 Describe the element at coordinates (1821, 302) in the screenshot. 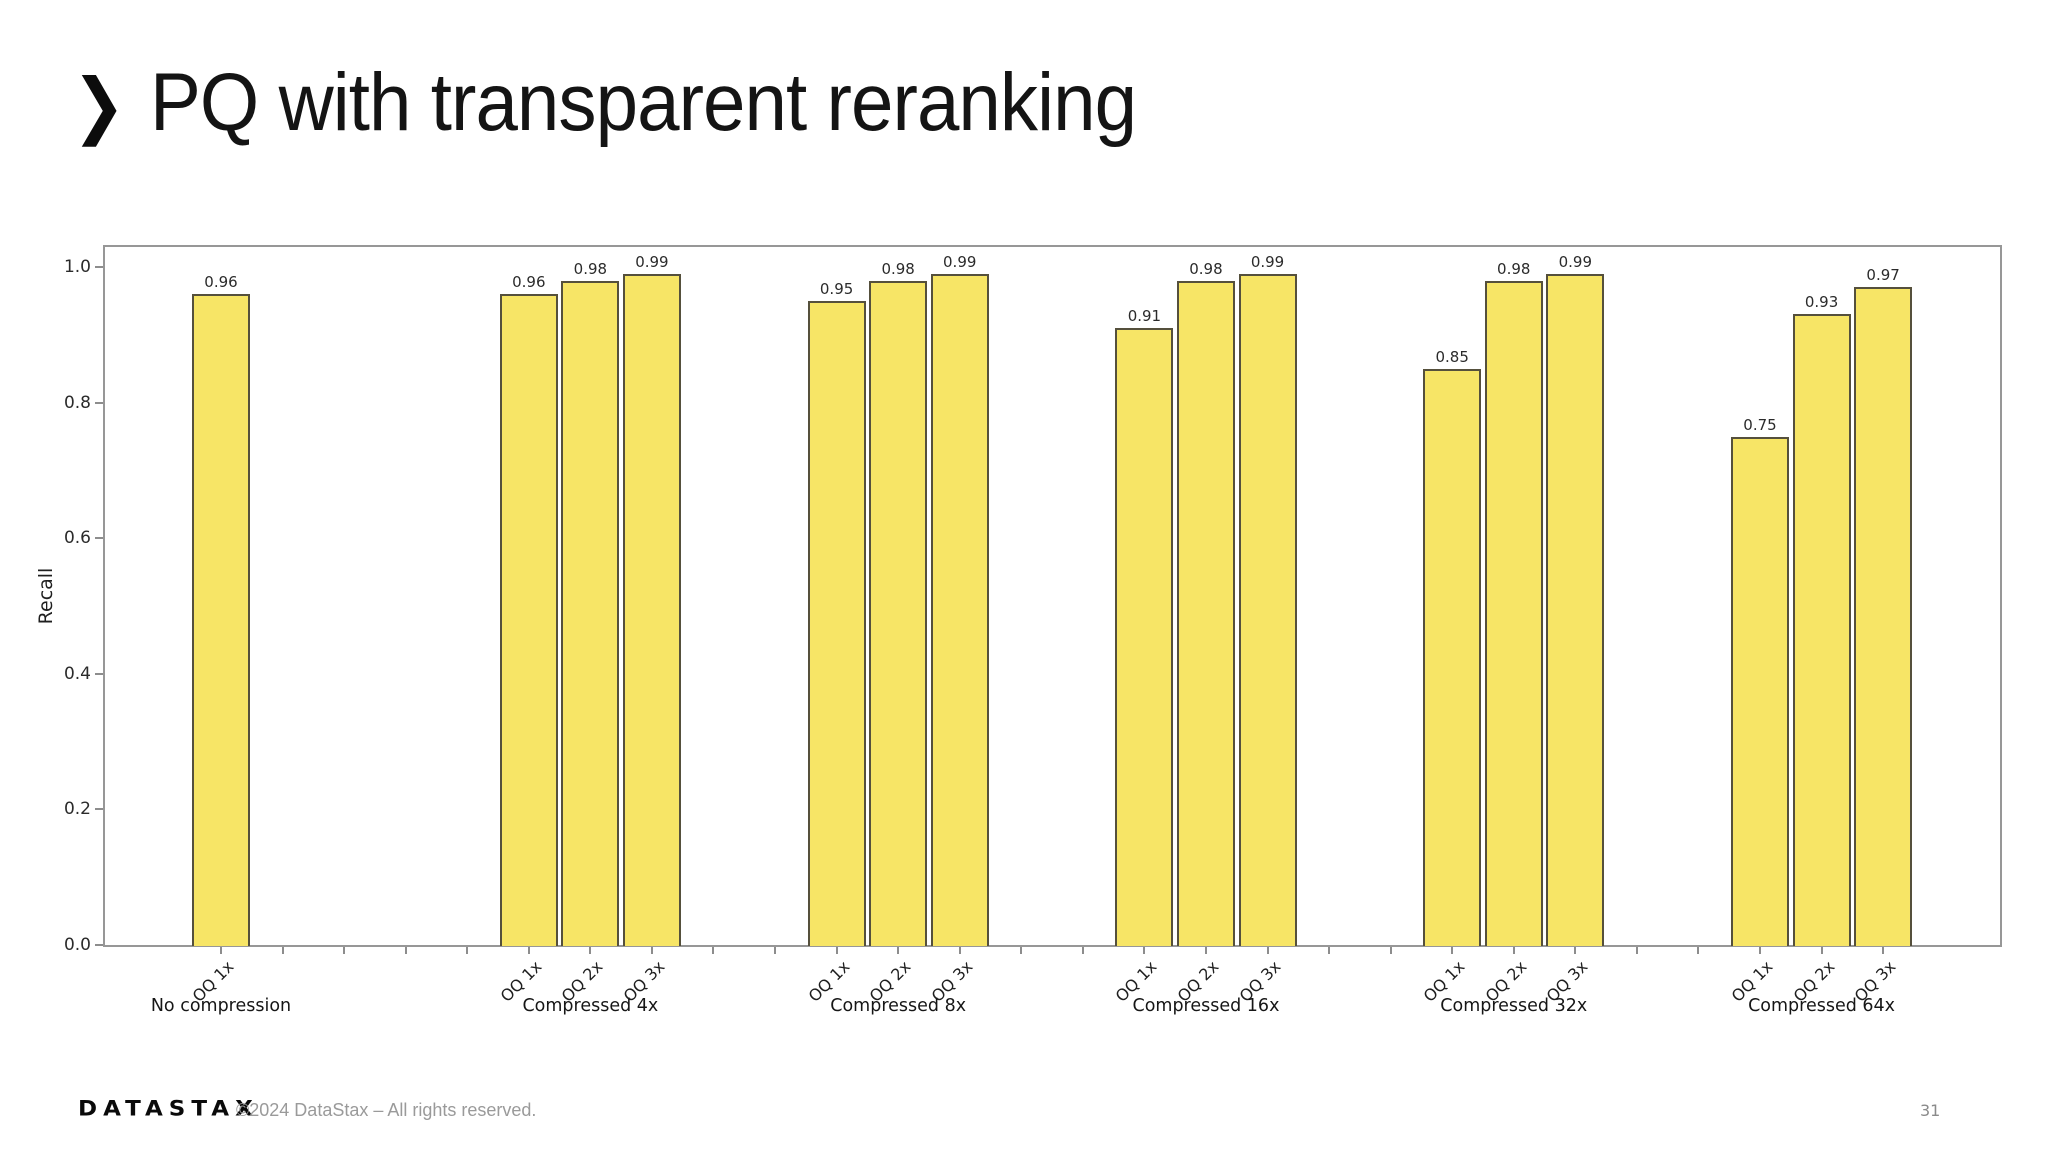

I see `bar-value-label: 0.93` at that location.